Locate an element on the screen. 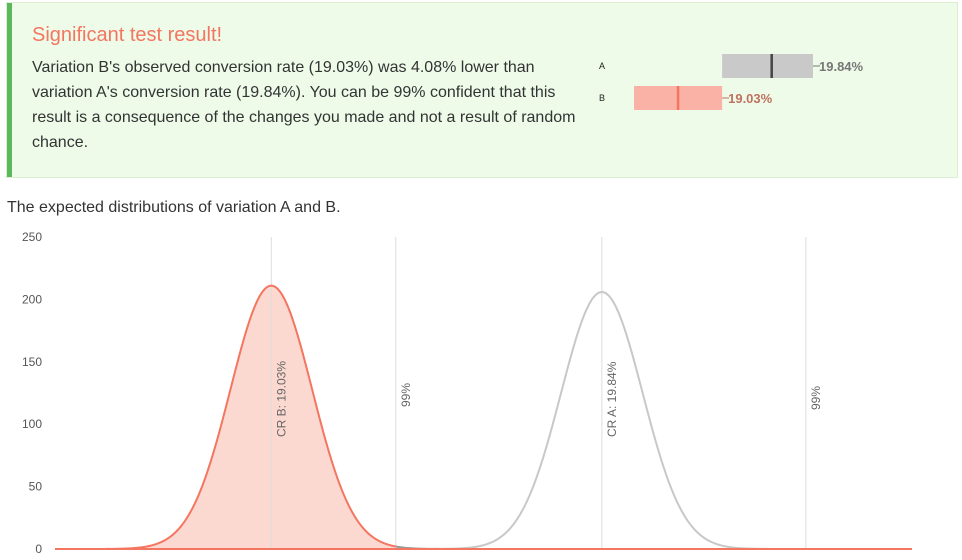  y-tick-label: 250 is located at coordinates (32, 237).